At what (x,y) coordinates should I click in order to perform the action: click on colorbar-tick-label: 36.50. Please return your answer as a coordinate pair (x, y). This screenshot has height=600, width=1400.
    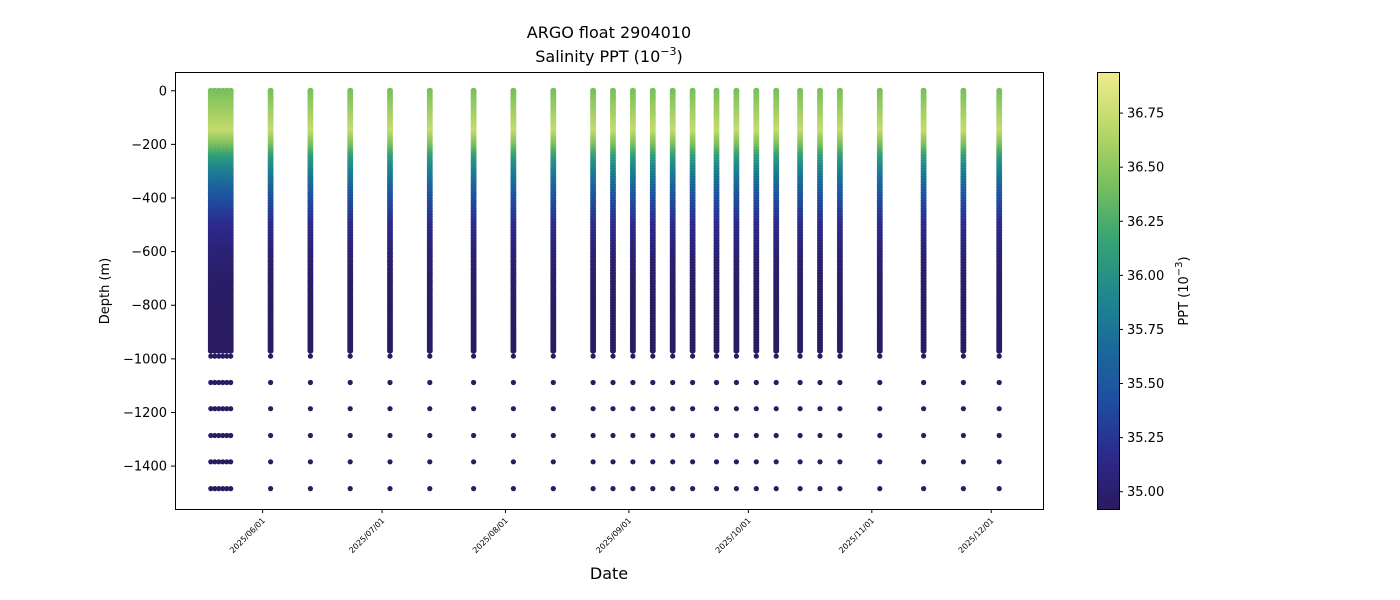
    Looking at the image, I should click on (1145, 168).